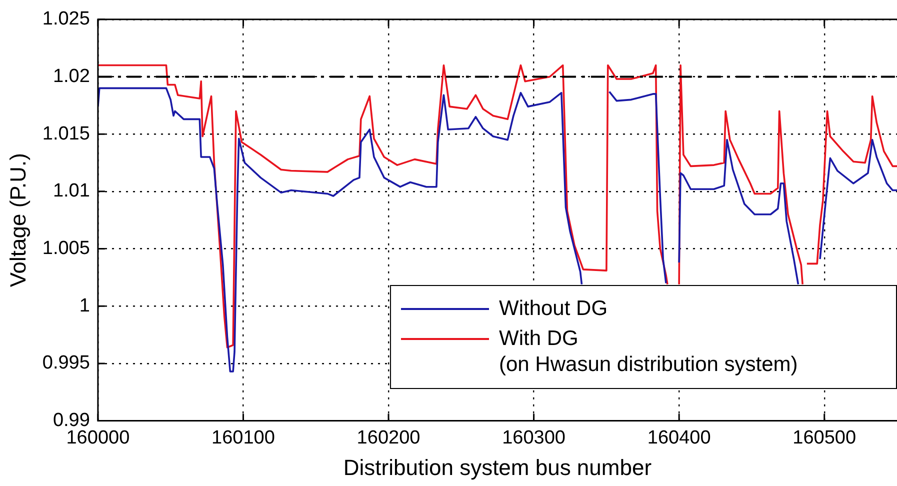 This screenshot has width=897, height=486. Describe the element at coordinates (17, 220) in the screenshot. I see `y-axis-title: Voltage (P.U.)` at that location.